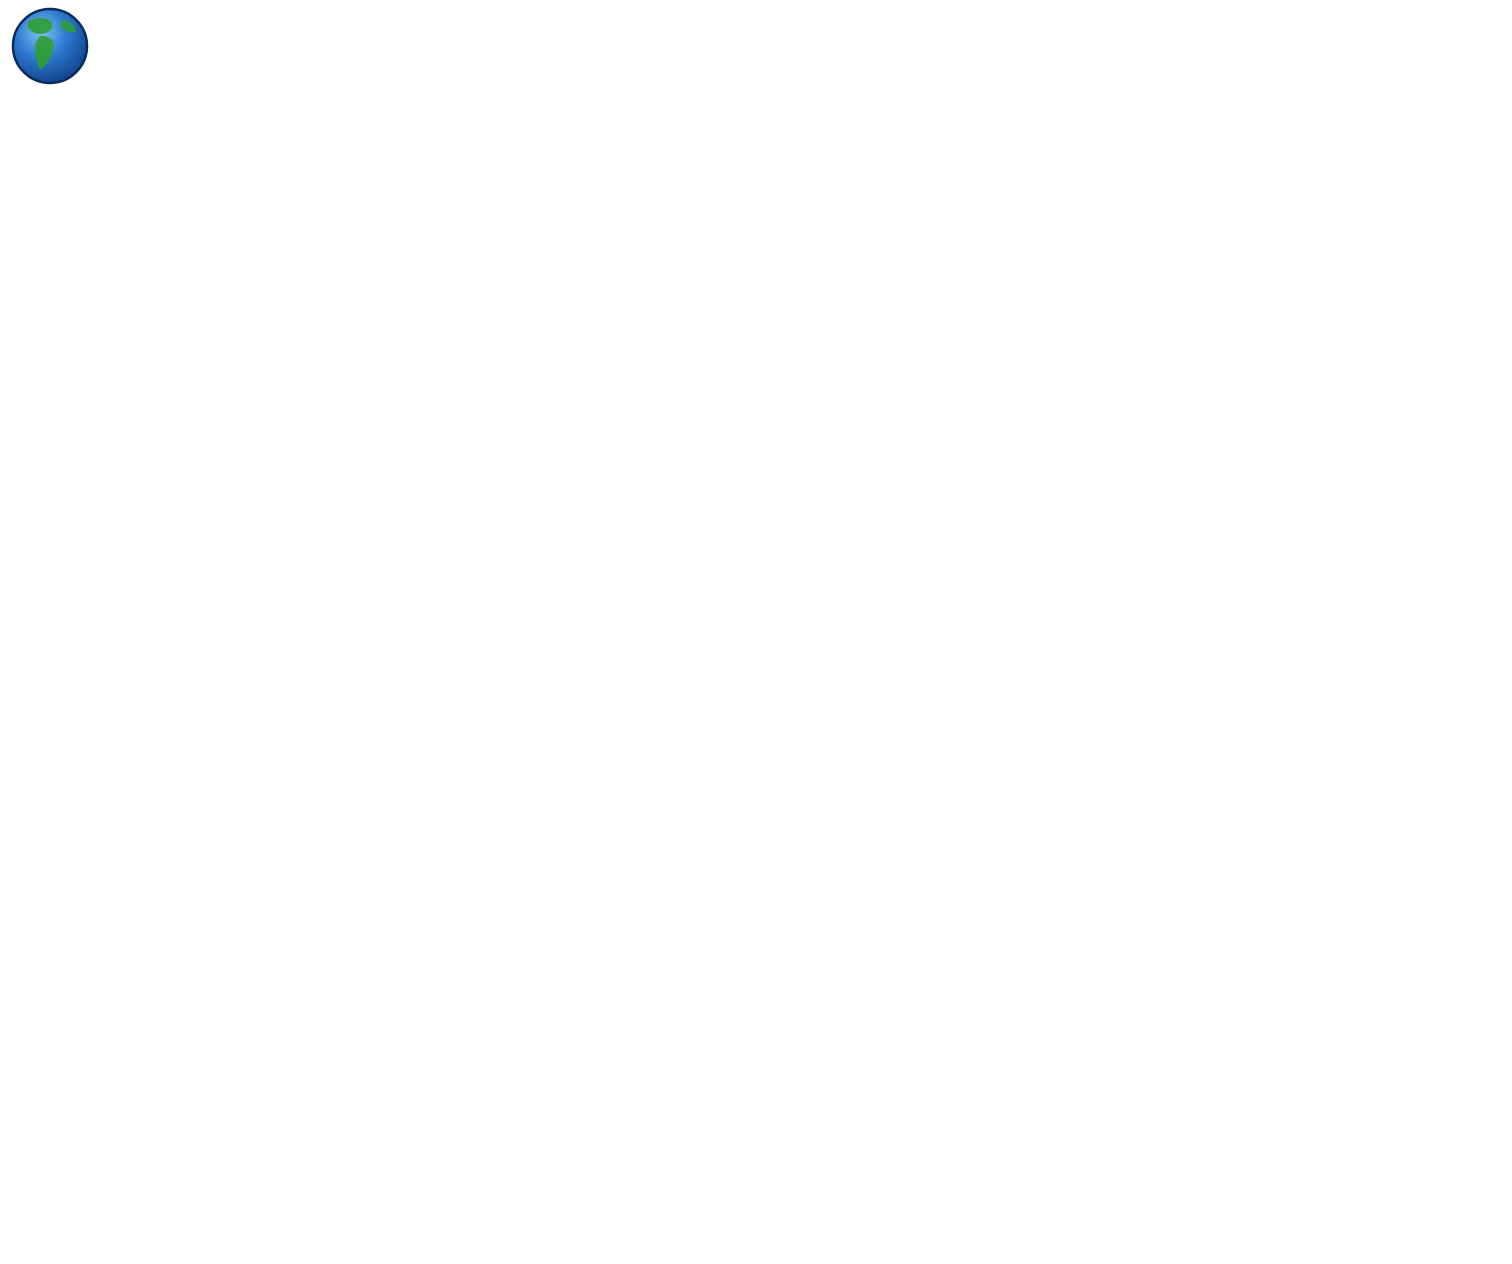  I want to click on globe-land-north, so click(40, 25).